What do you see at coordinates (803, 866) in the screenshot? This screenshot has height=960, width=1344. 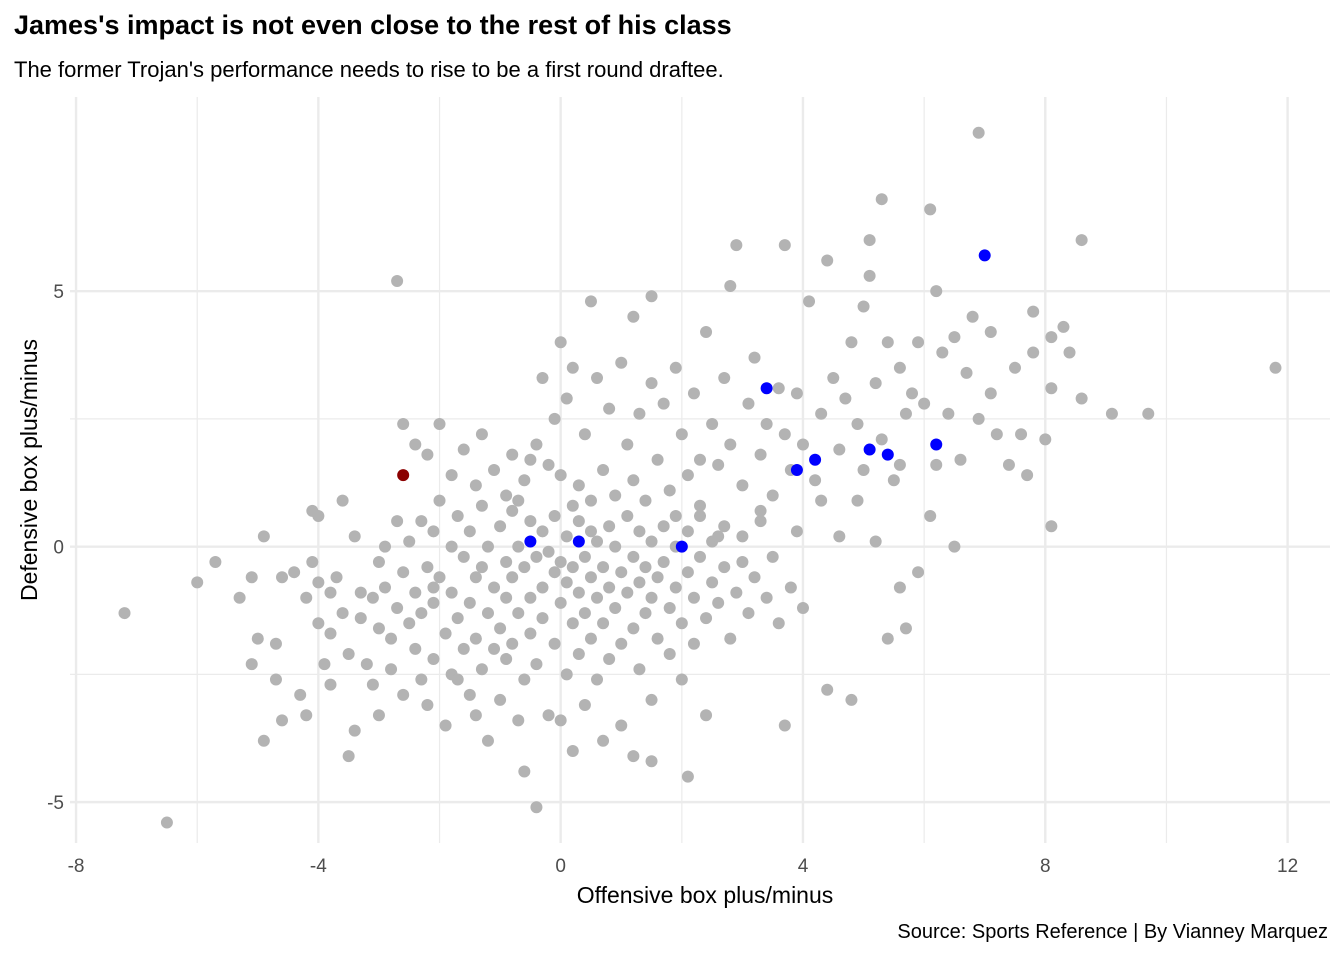 I see `x-tick-label: 4` at bounding box center [803, 866].